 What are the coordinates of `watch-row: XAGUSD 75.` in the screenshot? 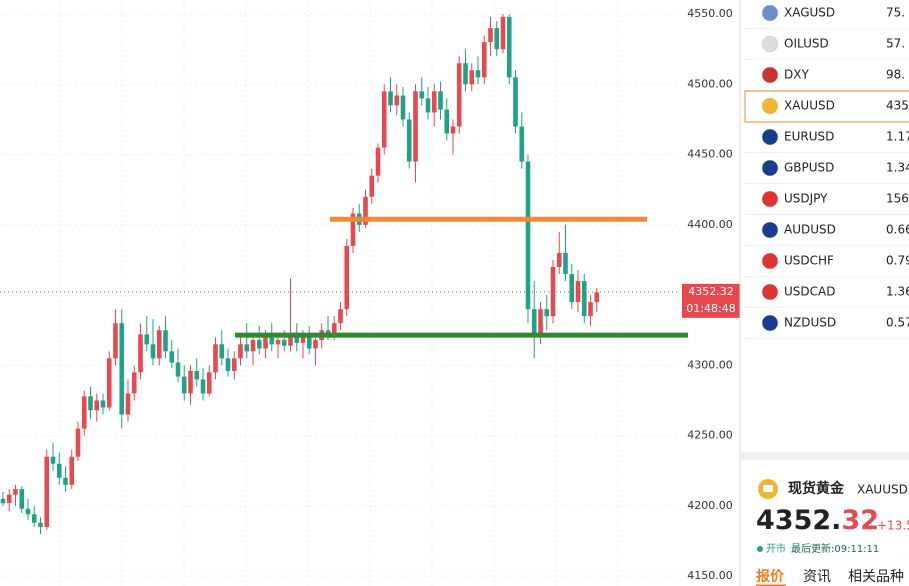 It's located at (827, 16).